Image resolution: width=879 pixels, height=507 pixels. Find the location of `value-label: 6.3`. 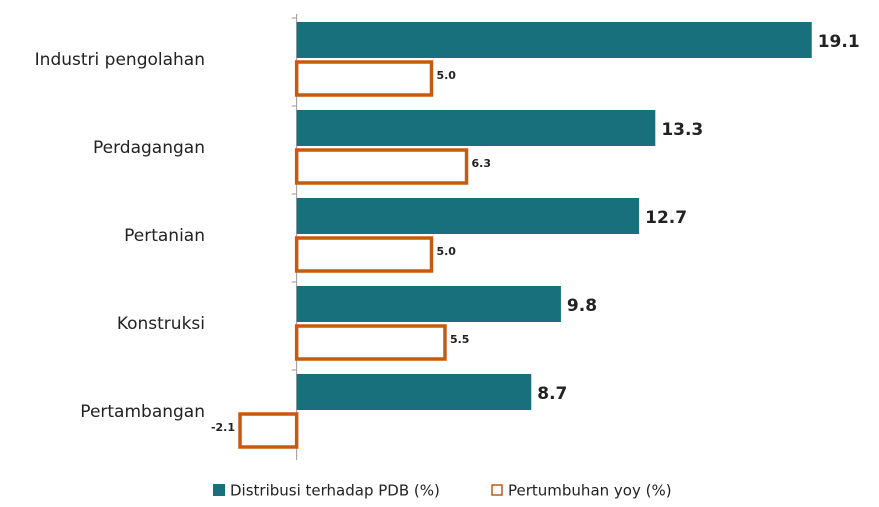

value-label: 6.3 is located at coordinates (482, 163).